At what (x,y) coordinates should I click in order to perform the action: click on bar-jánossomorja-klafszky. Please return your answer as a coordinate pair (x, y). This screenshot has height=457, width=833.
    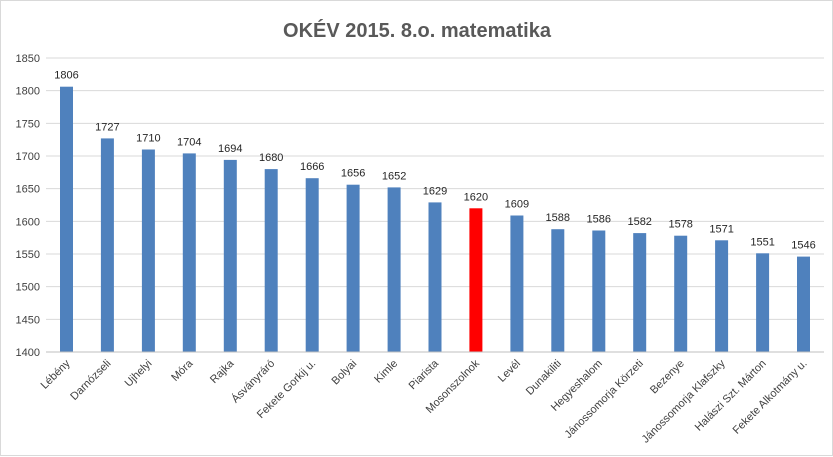
    Looking at the image, I should click on (722, 296).